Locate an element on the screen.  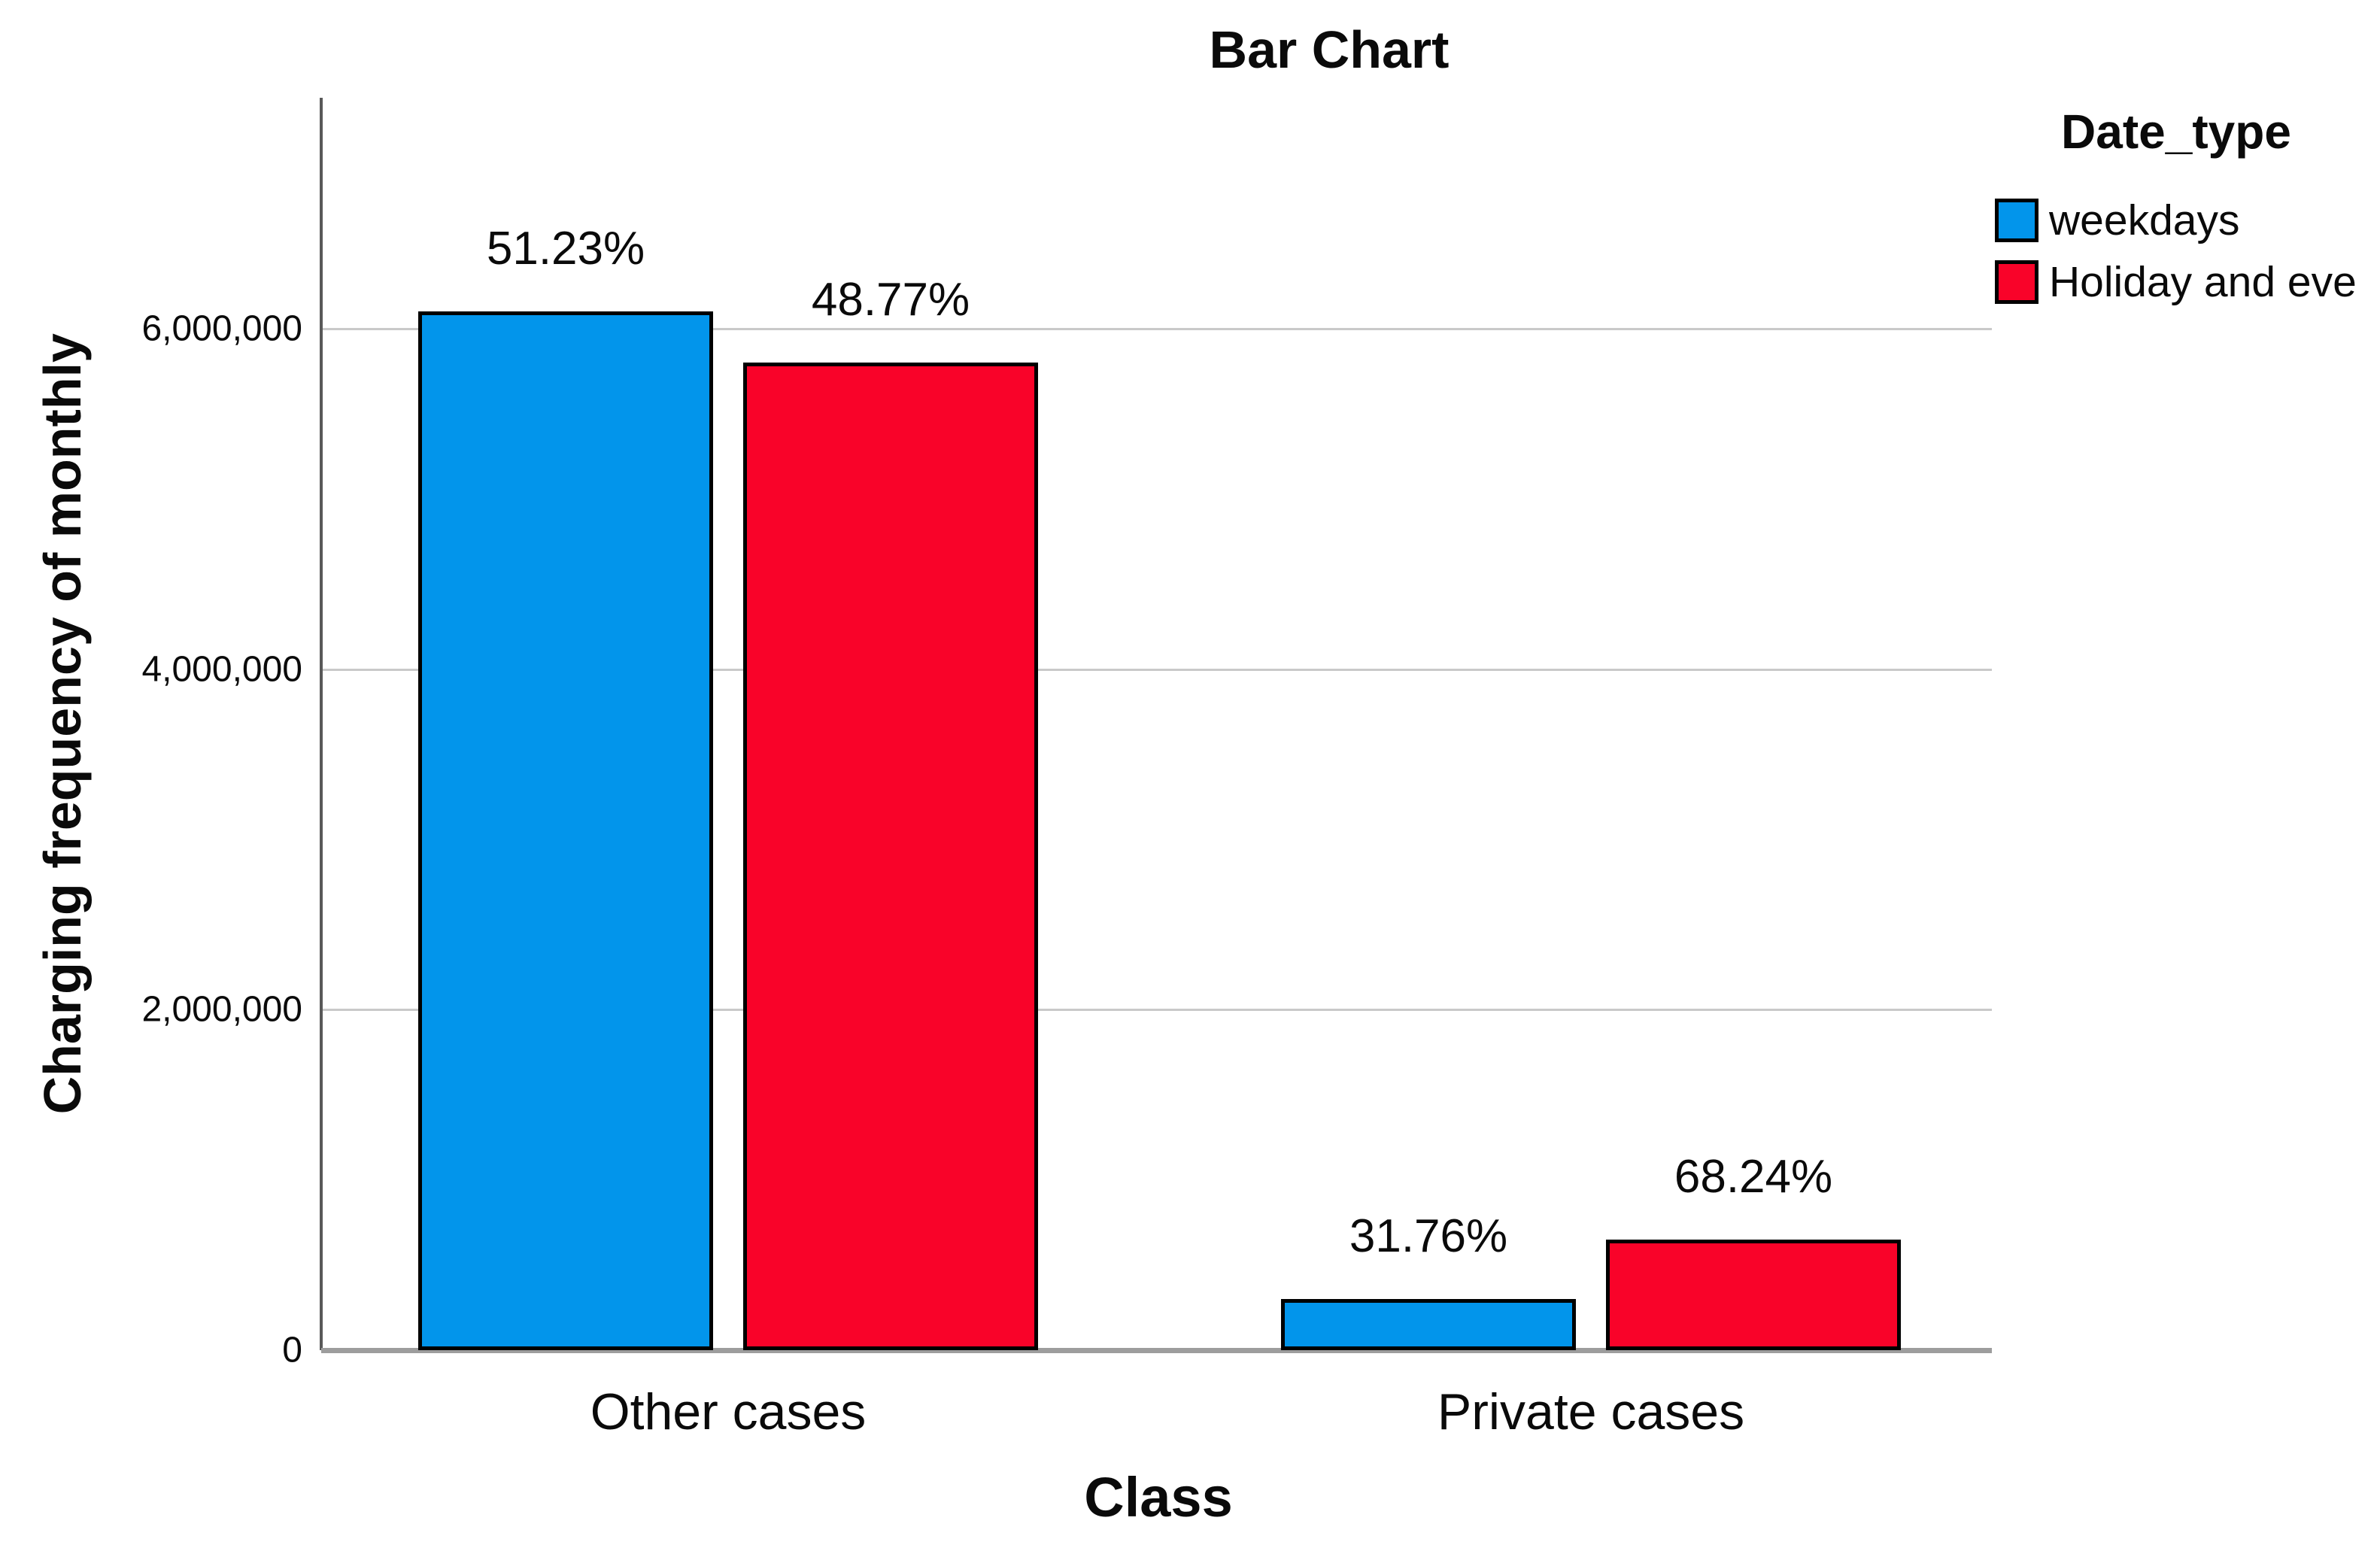
legend: Date_type weekdays Holiday and eve is located at coordinates (2176, 212).